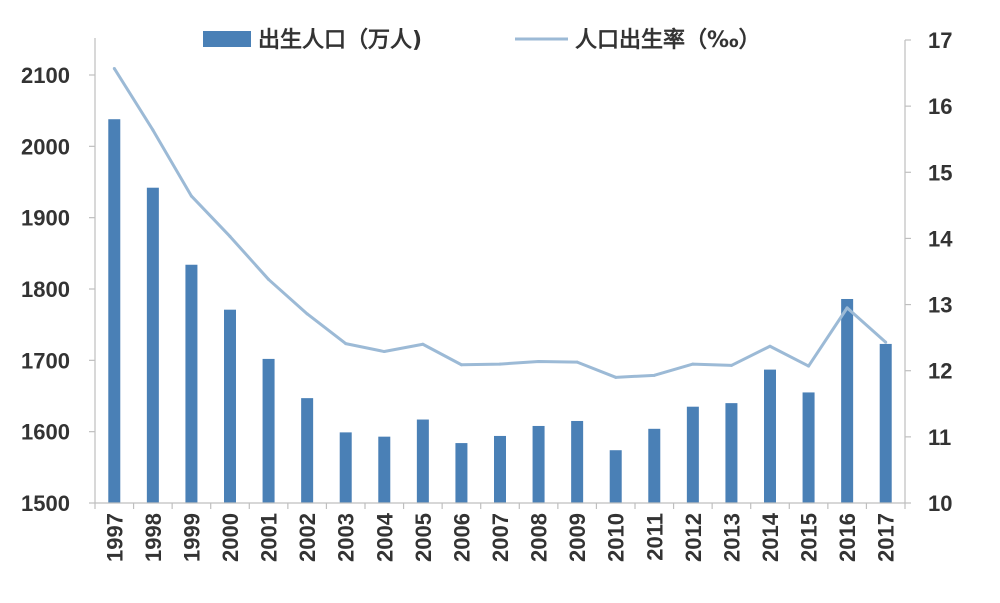 This screenshot has height=603, width=1000. What do you see at coordinates (538, 464) in the screenshot?
I see `bar-2008` at bounding box center [538, 464].